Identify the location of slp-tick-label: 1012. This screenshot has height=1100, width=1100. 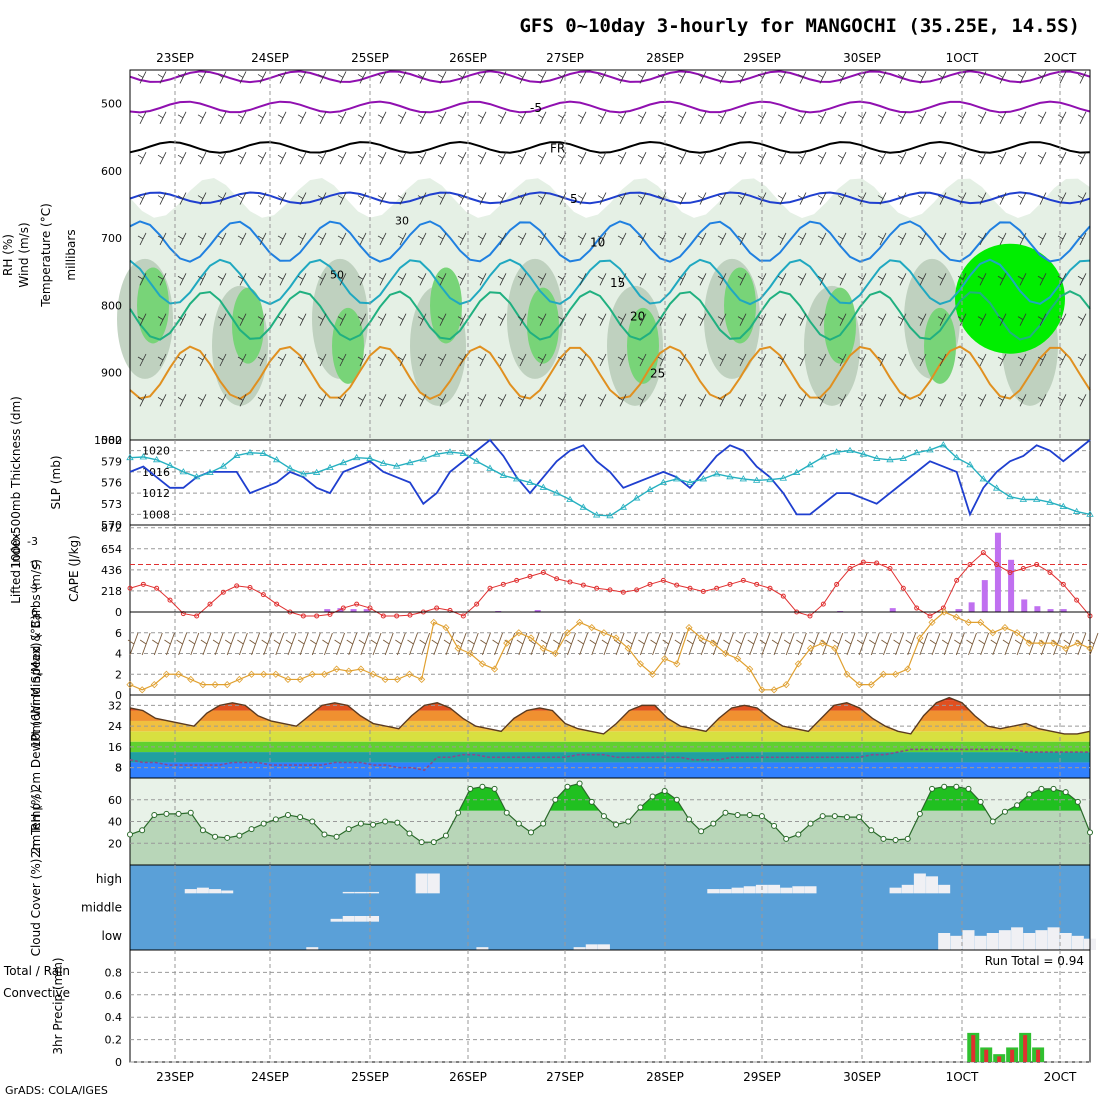
(156, 493).